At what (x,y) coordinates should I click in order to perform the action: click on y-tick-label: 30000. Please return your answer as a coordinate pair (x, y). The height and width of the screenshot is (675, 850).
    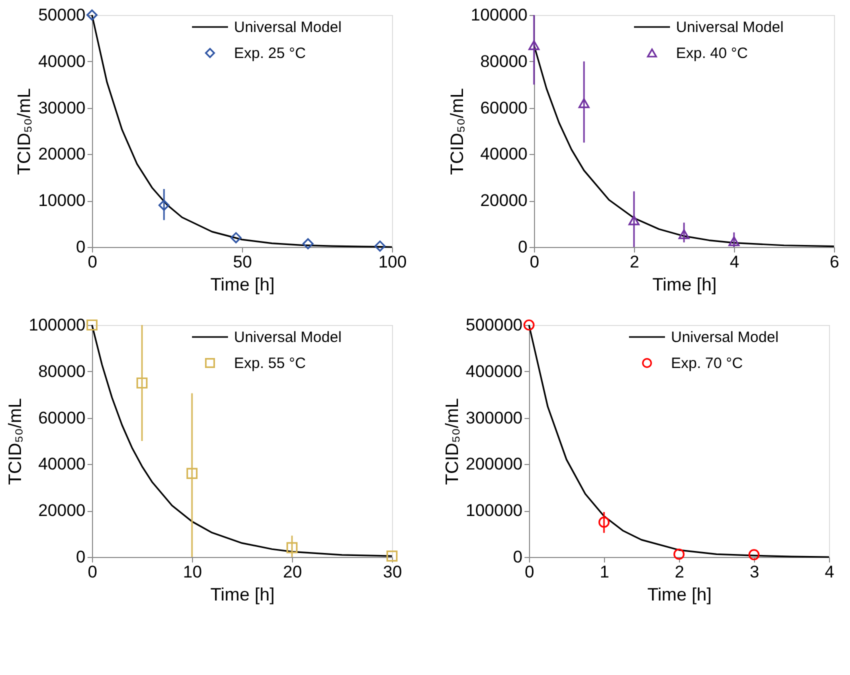
    Looking at the image, I should click on (62, 108).